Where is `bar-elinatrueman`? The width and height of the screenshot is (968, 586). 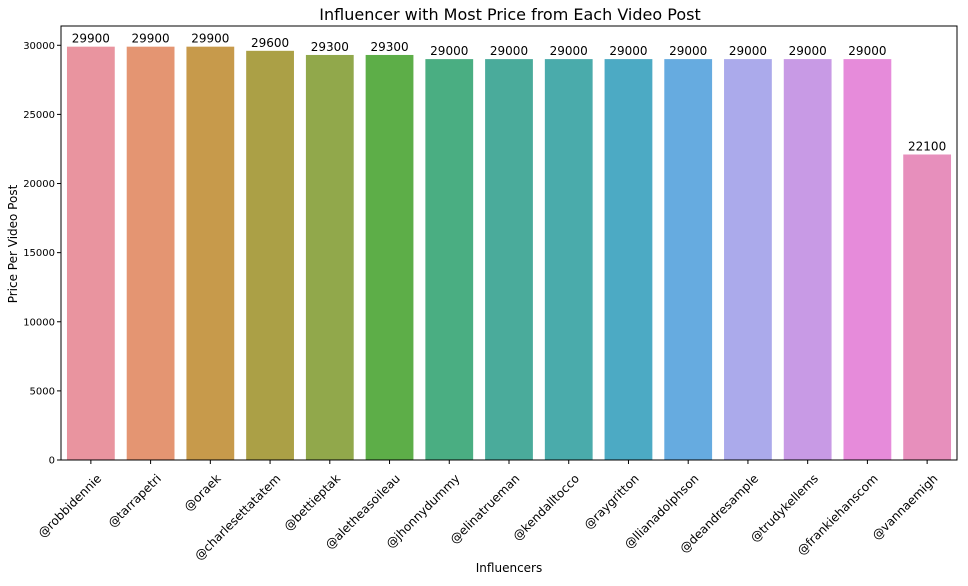
bar-elinatrueman is located at coordinates (509, 259).